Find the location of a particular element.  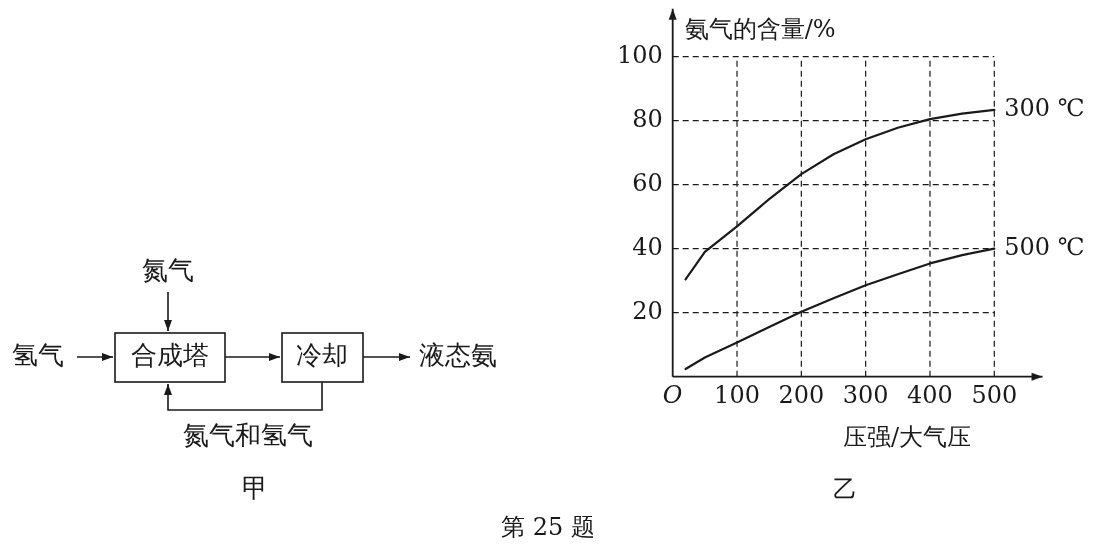

y-tick-label: 20 is located at coordinates (647, 311).